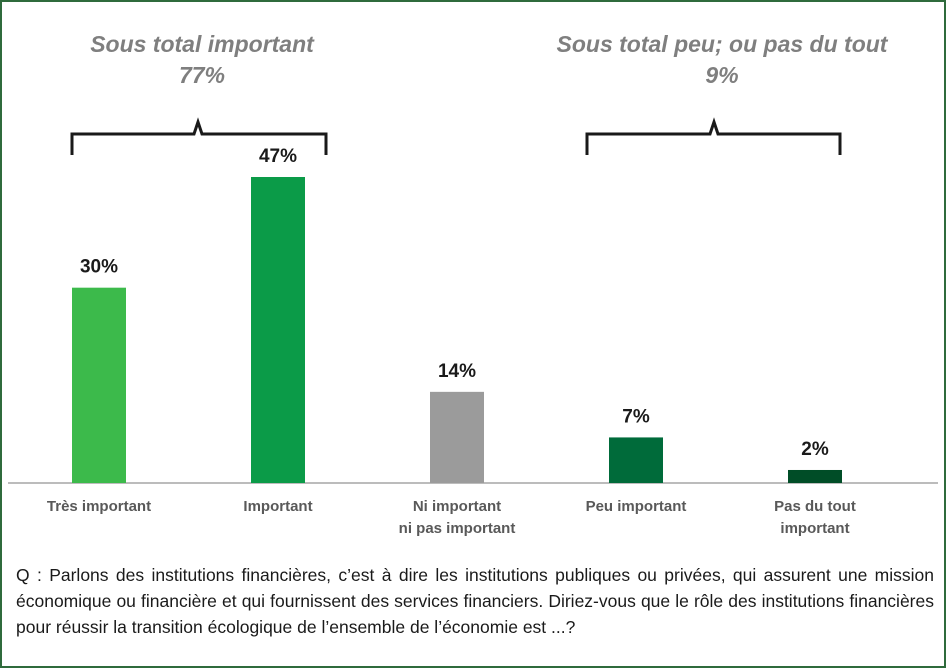  Describe the element at coordinates (278, 156) in the screenshot. I see `value-label: 47%` at that location.